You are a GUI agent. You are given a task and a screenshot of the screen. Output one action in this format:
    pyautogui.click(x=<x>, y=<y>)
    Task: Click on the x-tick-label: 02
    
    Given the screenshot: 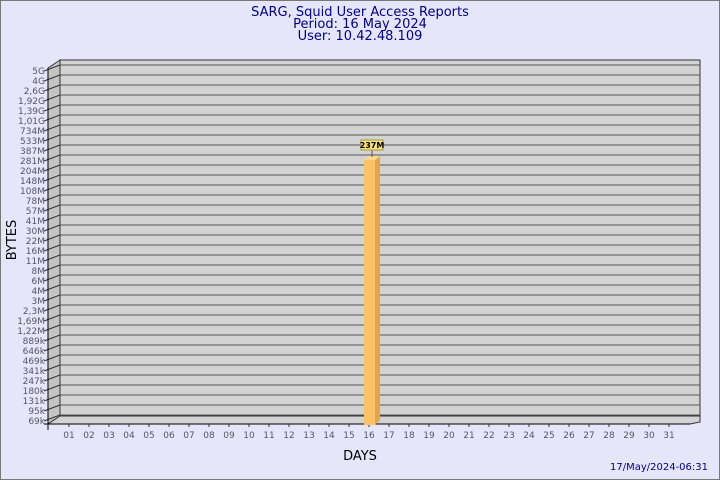 What is the action you would take?
    pyautogui.click(x=88, y=436)
    